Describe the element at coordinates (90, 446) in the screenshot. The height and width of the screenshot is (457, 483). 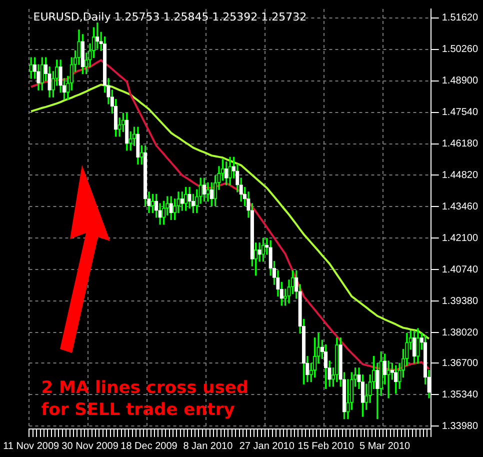
I see `x-tick-label: 30 Nov 2009` at that location.